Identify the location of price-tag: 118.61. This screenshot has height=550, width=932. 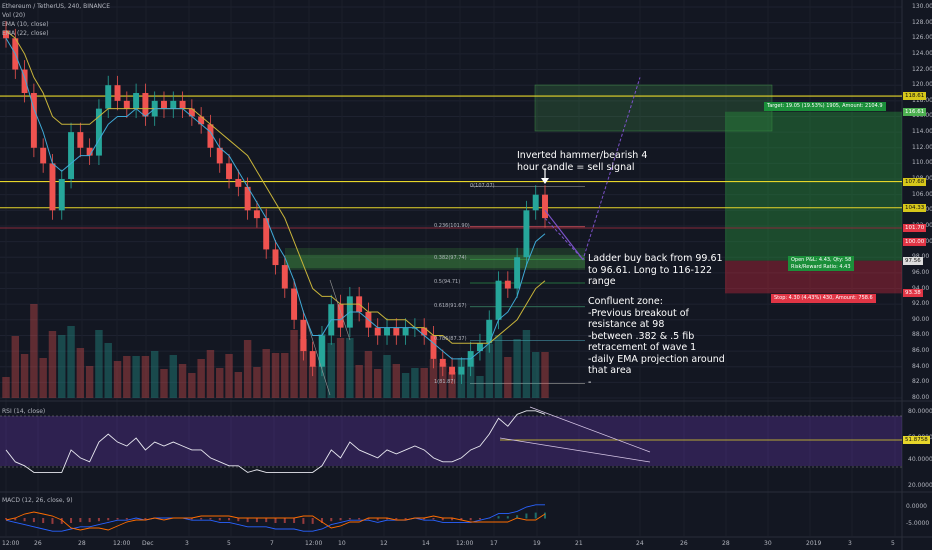
(915, 96).